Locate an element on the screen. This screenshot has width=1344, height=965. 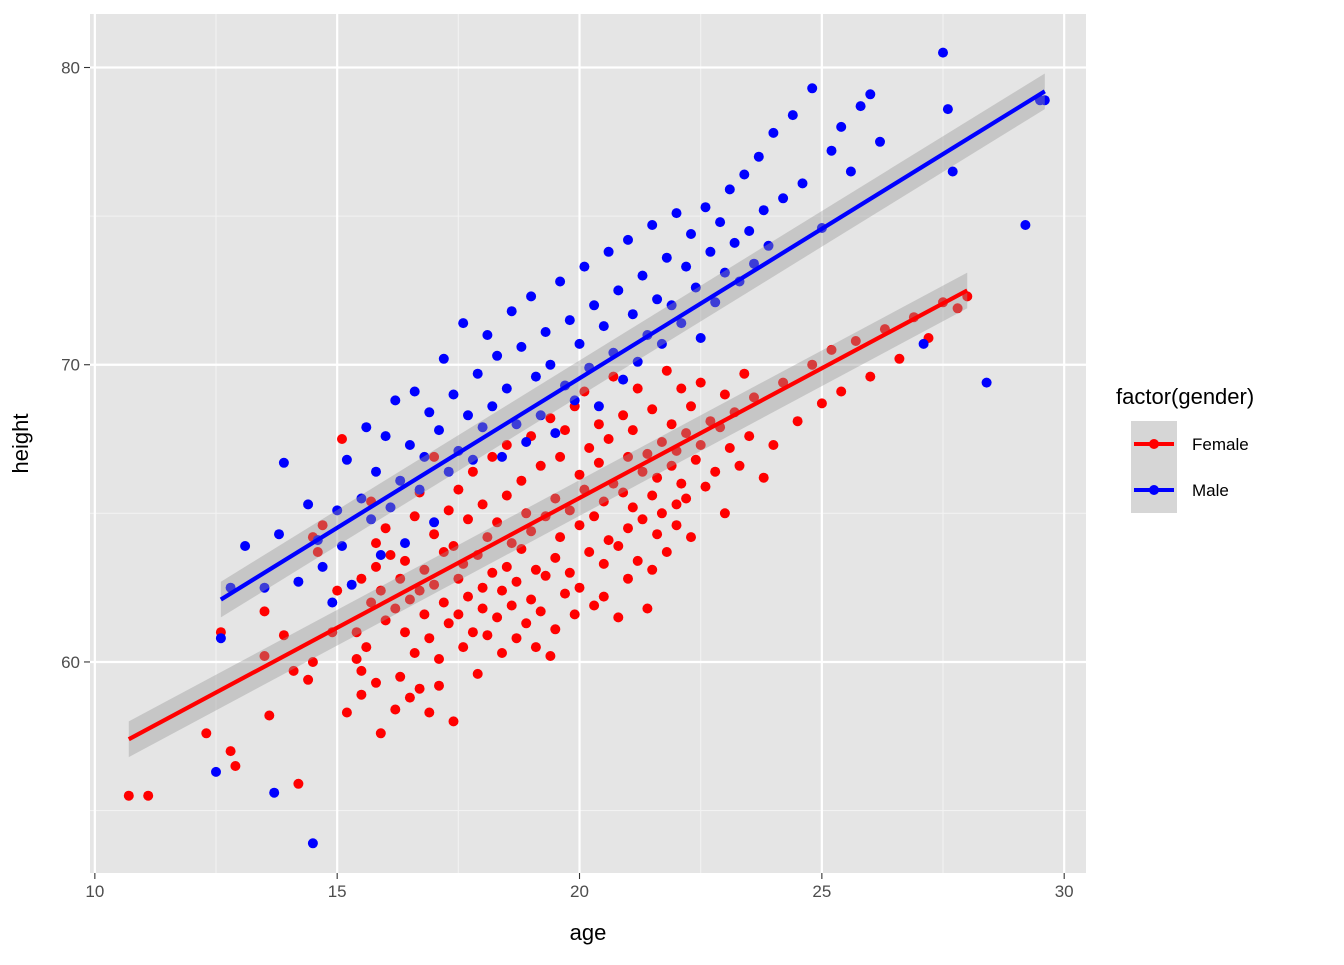
y-tick-label: 70 is located at coordinates (70, 365).